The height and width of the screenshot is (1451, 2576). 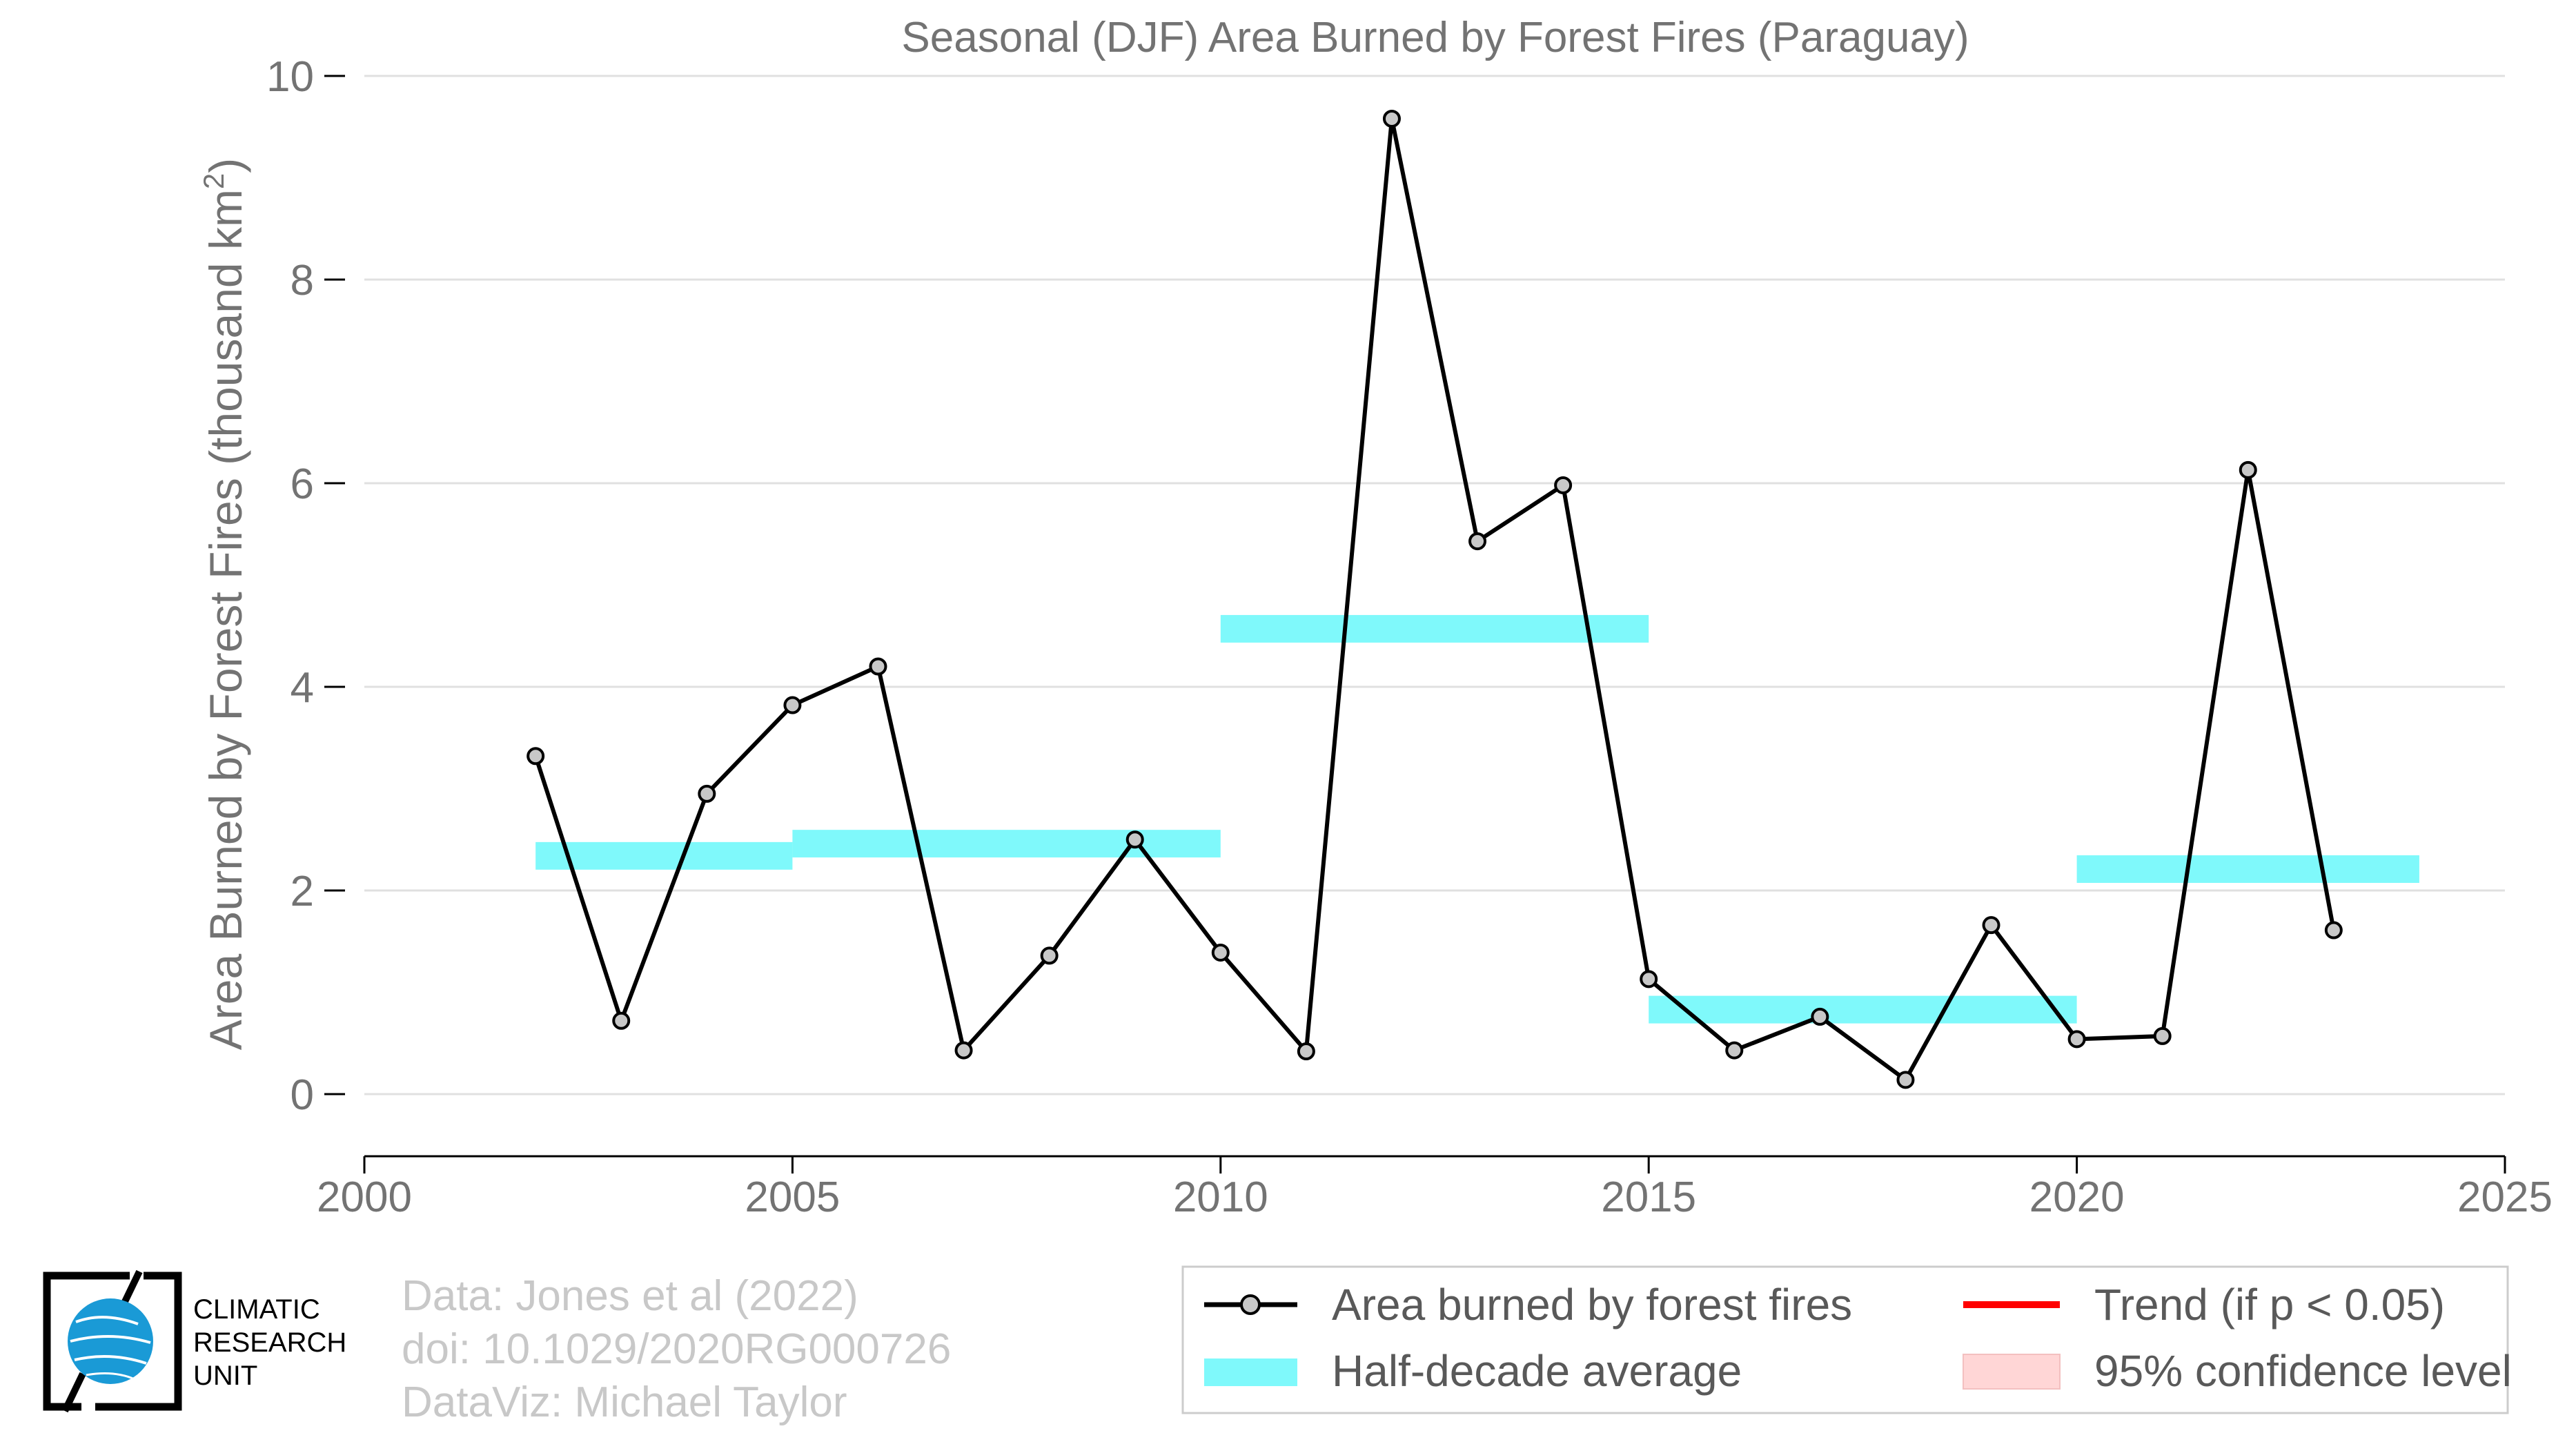 I want to click on y-tick-label: 8, so click(x=302, y=280).